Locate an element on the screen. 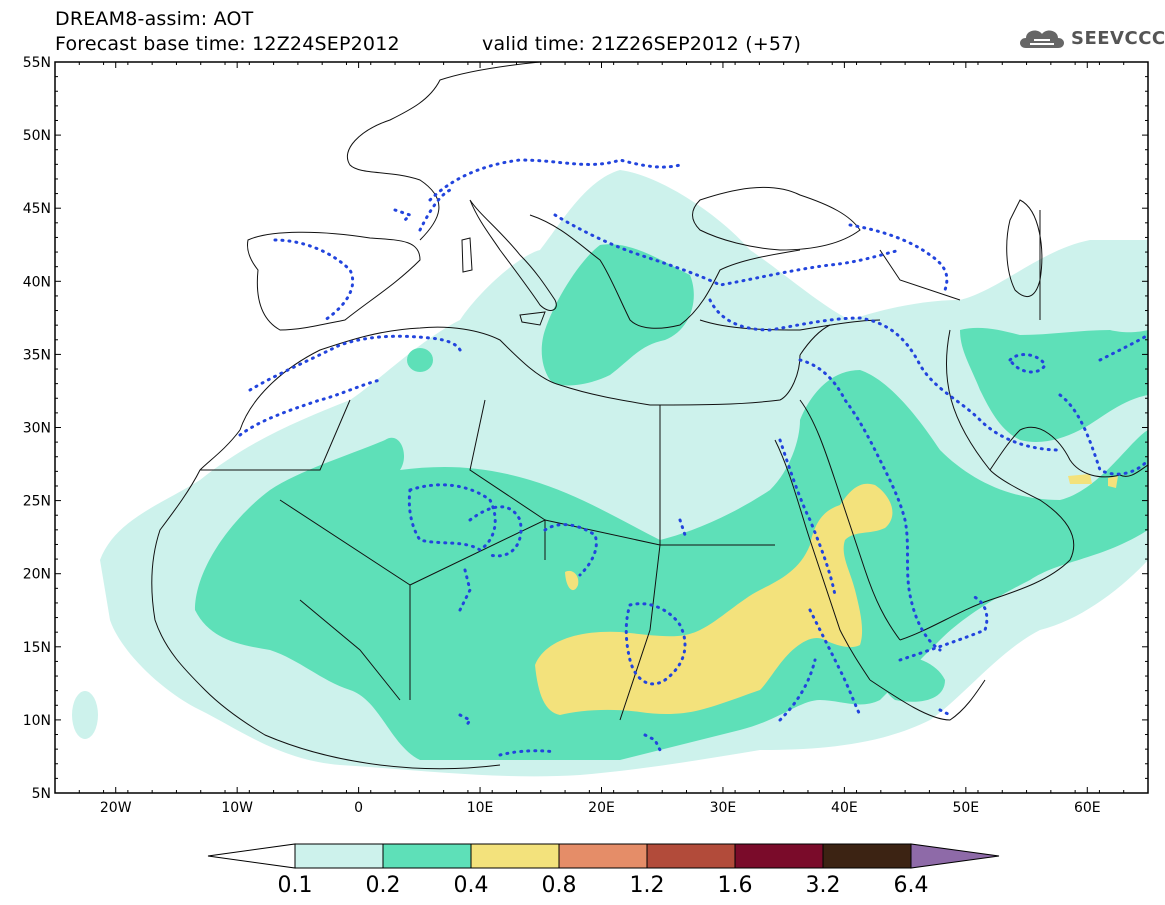 Image resolution: width=1165 pixels, height=905 pixels. lat-label: 25N is located at coordinates (37, 502).